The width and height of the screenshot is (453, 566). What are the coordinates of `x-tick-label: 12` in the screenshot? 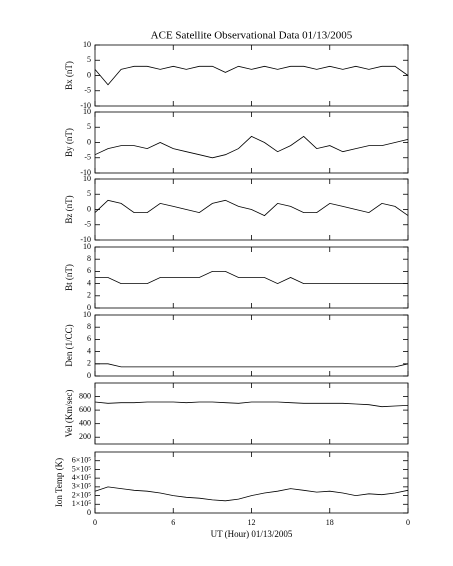 It's located at (252, 522).